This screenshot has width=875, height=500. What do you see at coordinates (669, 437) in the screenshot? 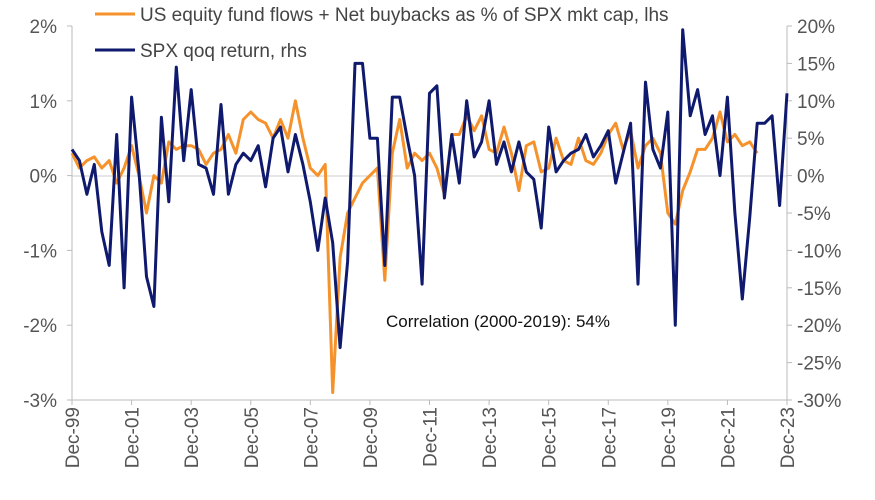
I see `x-tick-label: Dec-19` at bounding box center [669, 437].